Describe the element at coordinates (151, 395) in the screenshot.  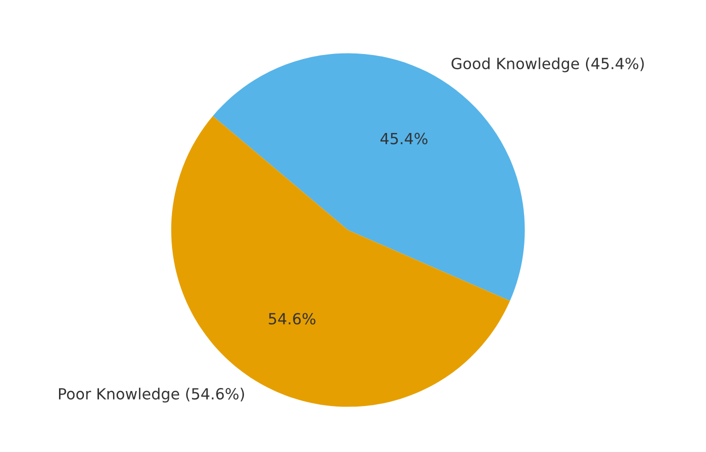
I see `slice-label: Poor Knowledge (54.6%)` at that location.